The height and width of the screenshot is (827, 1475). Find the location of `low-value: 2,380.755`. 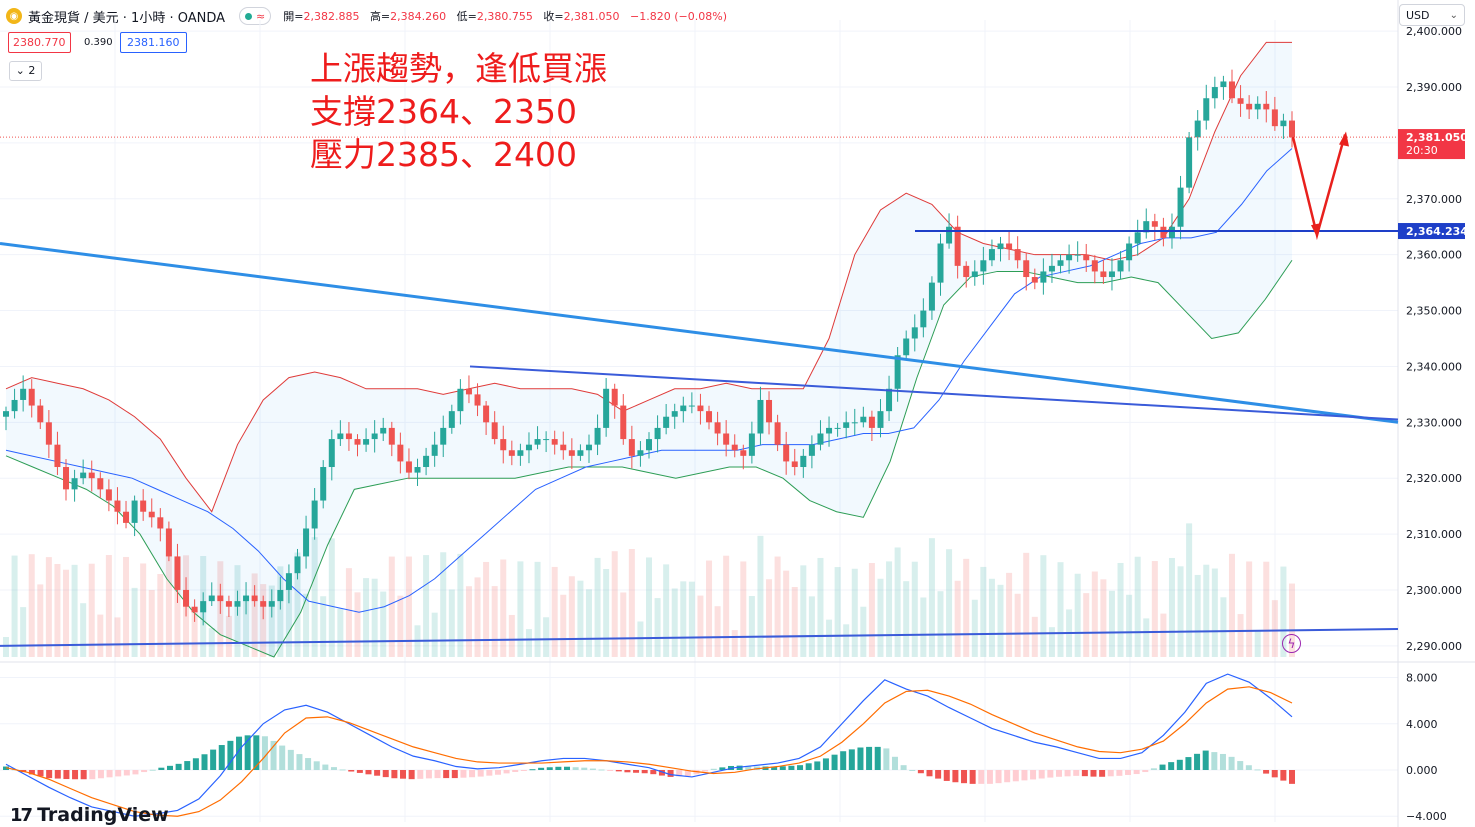

low-value: 2,380.755 is located at coordinates (504, 16).